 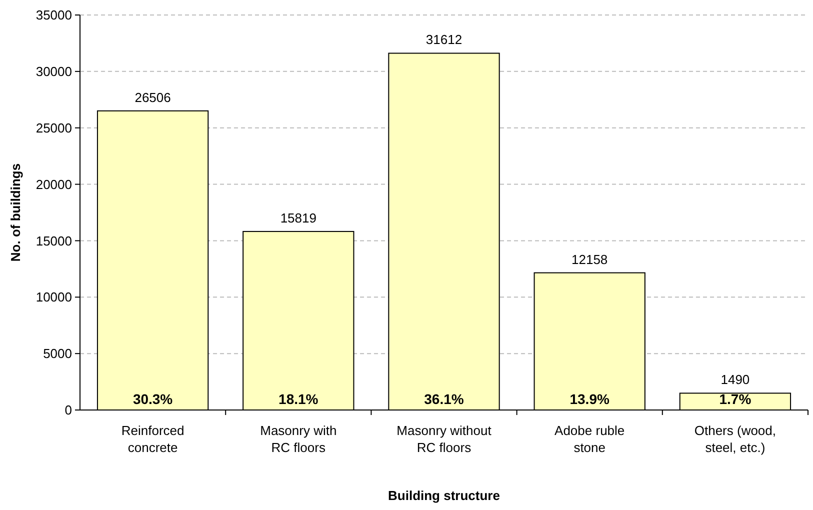 What do you see at coordinates (54, 15) in the screenshot?
I see `y-tick-label: 35000` at bounding box center [54, 15].